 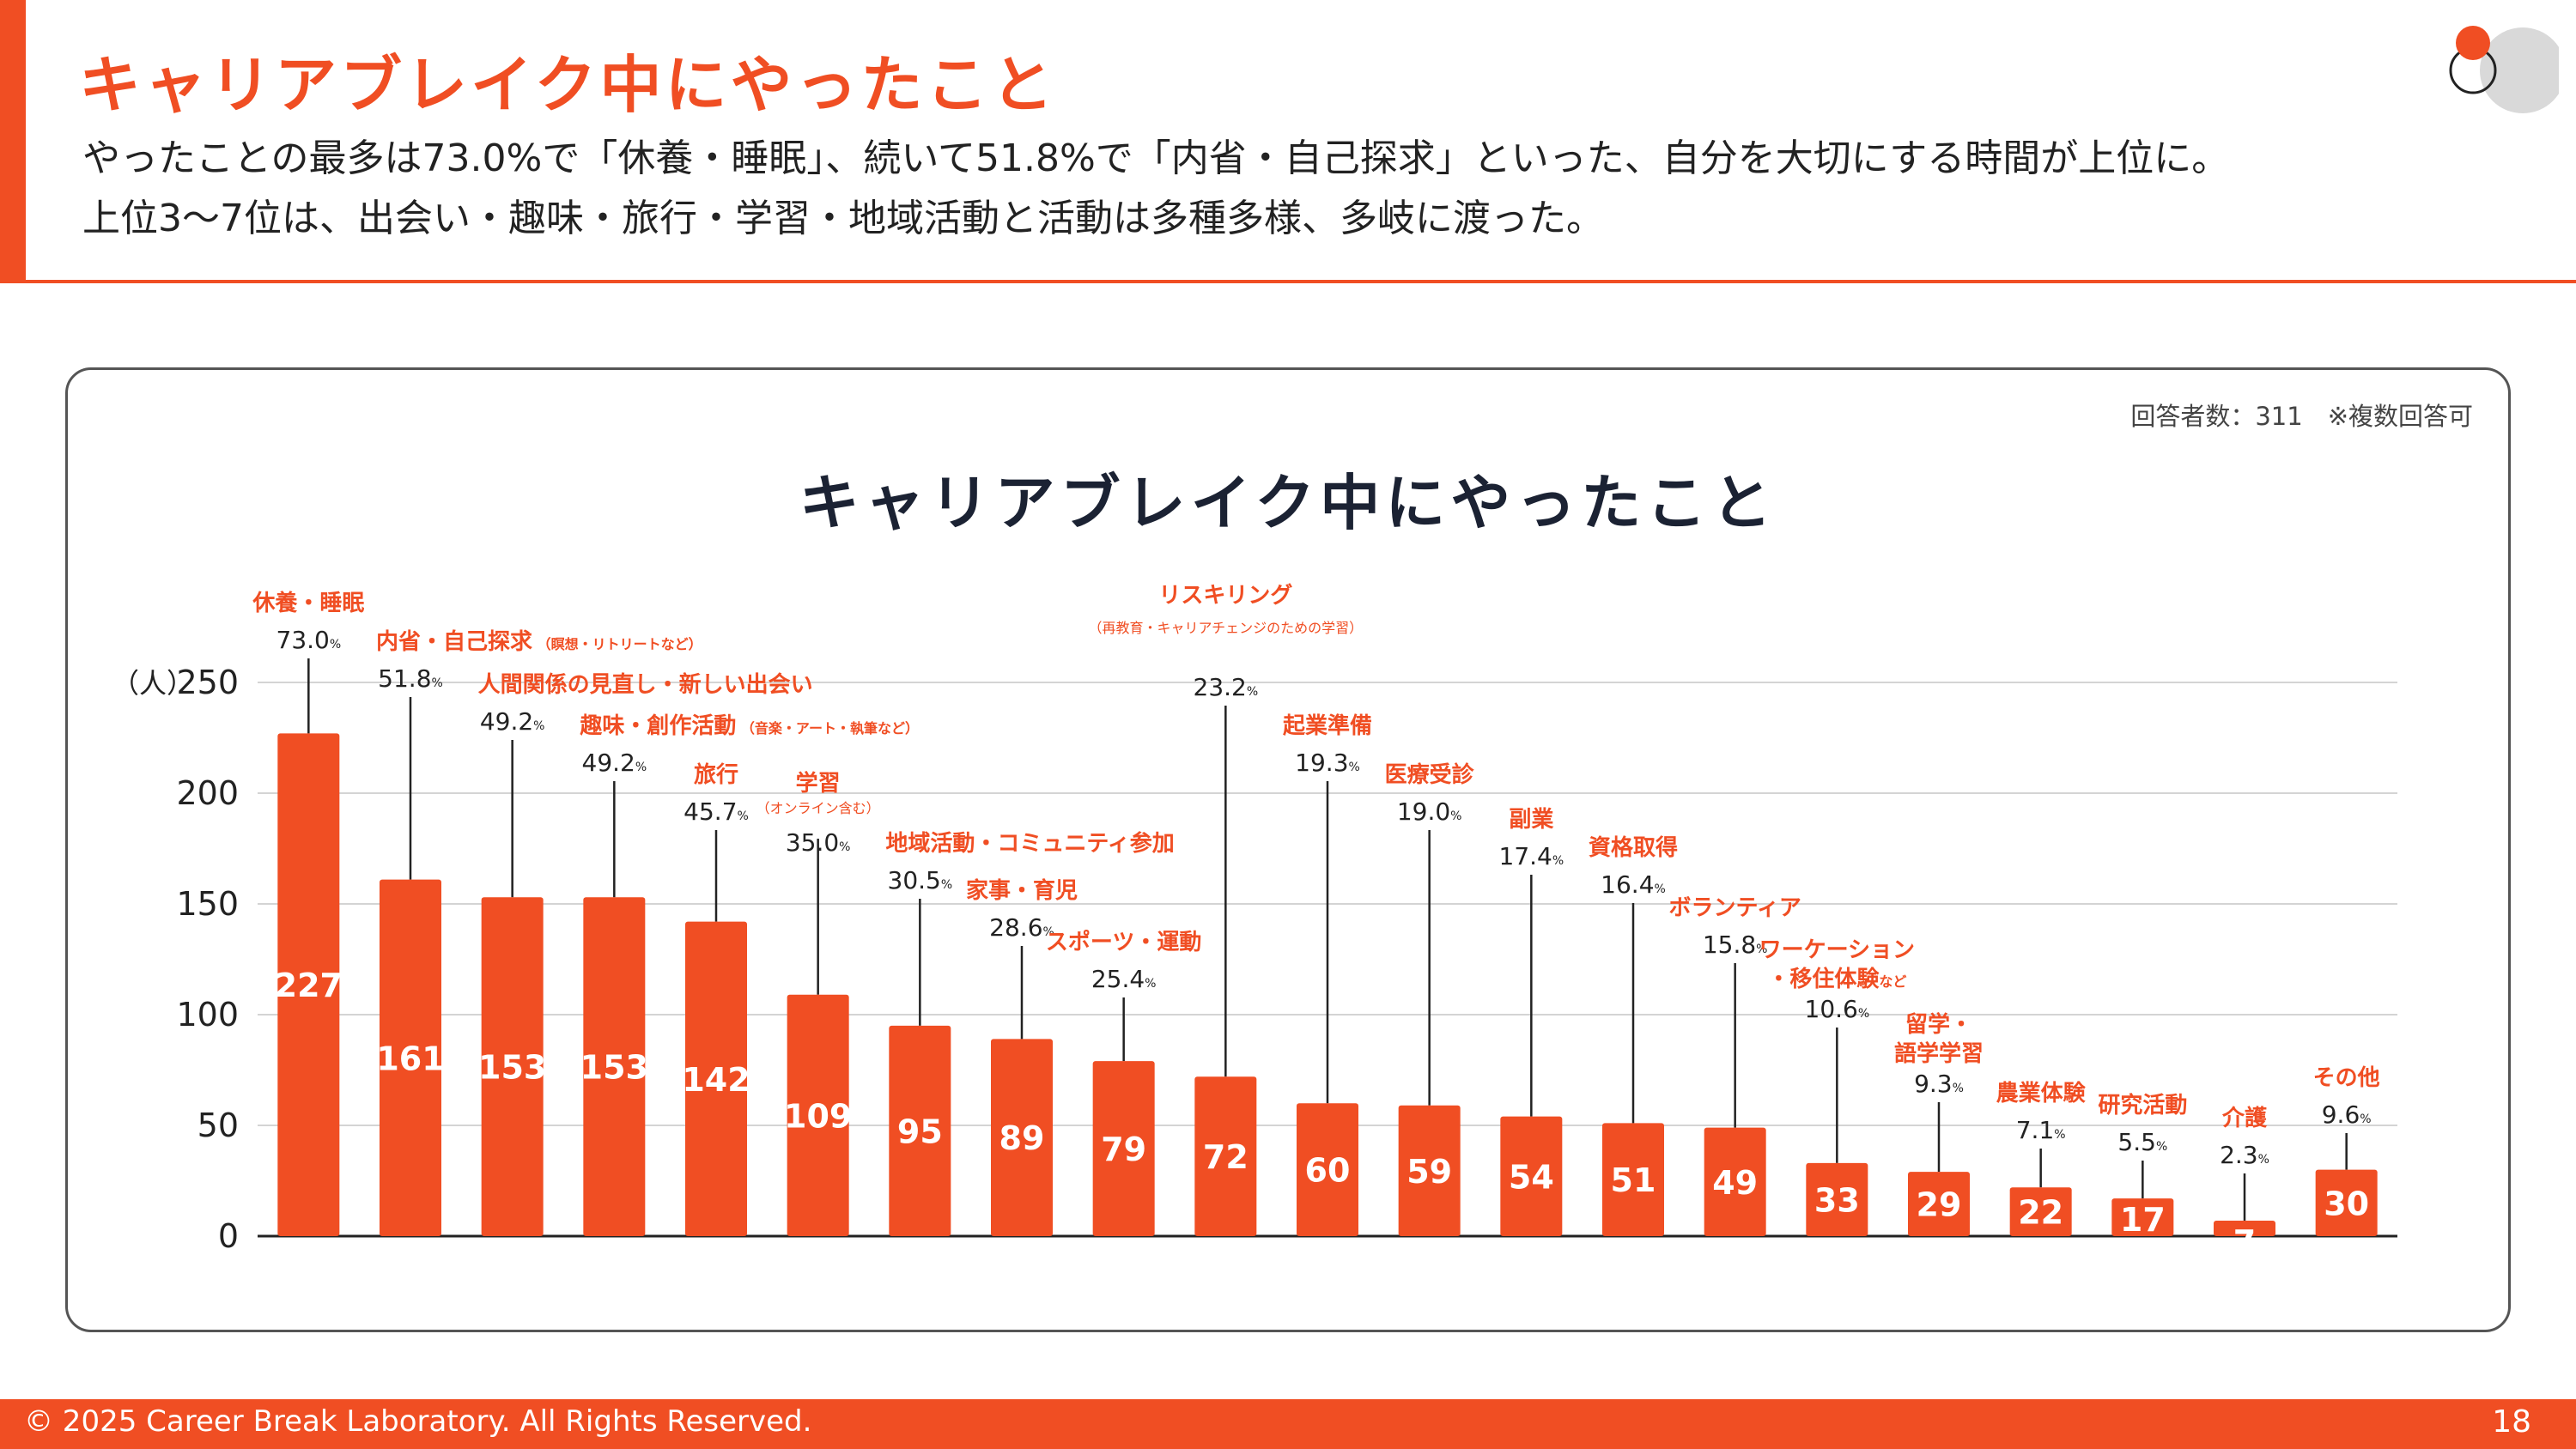 I want to click on bar-percent-label: 17.4%, so click(x=1532, y=856).